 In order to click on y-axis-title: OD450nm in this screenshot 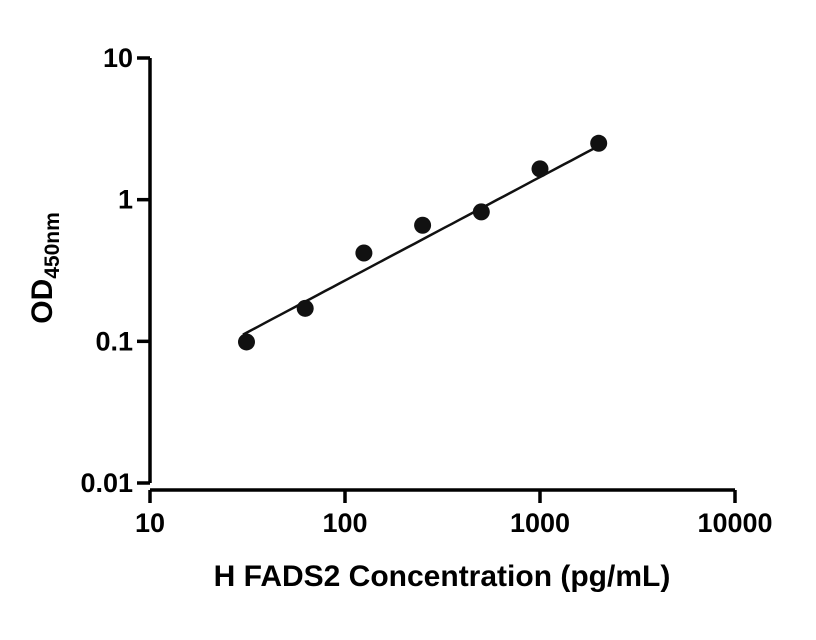, I will do `click(45, 268)`.